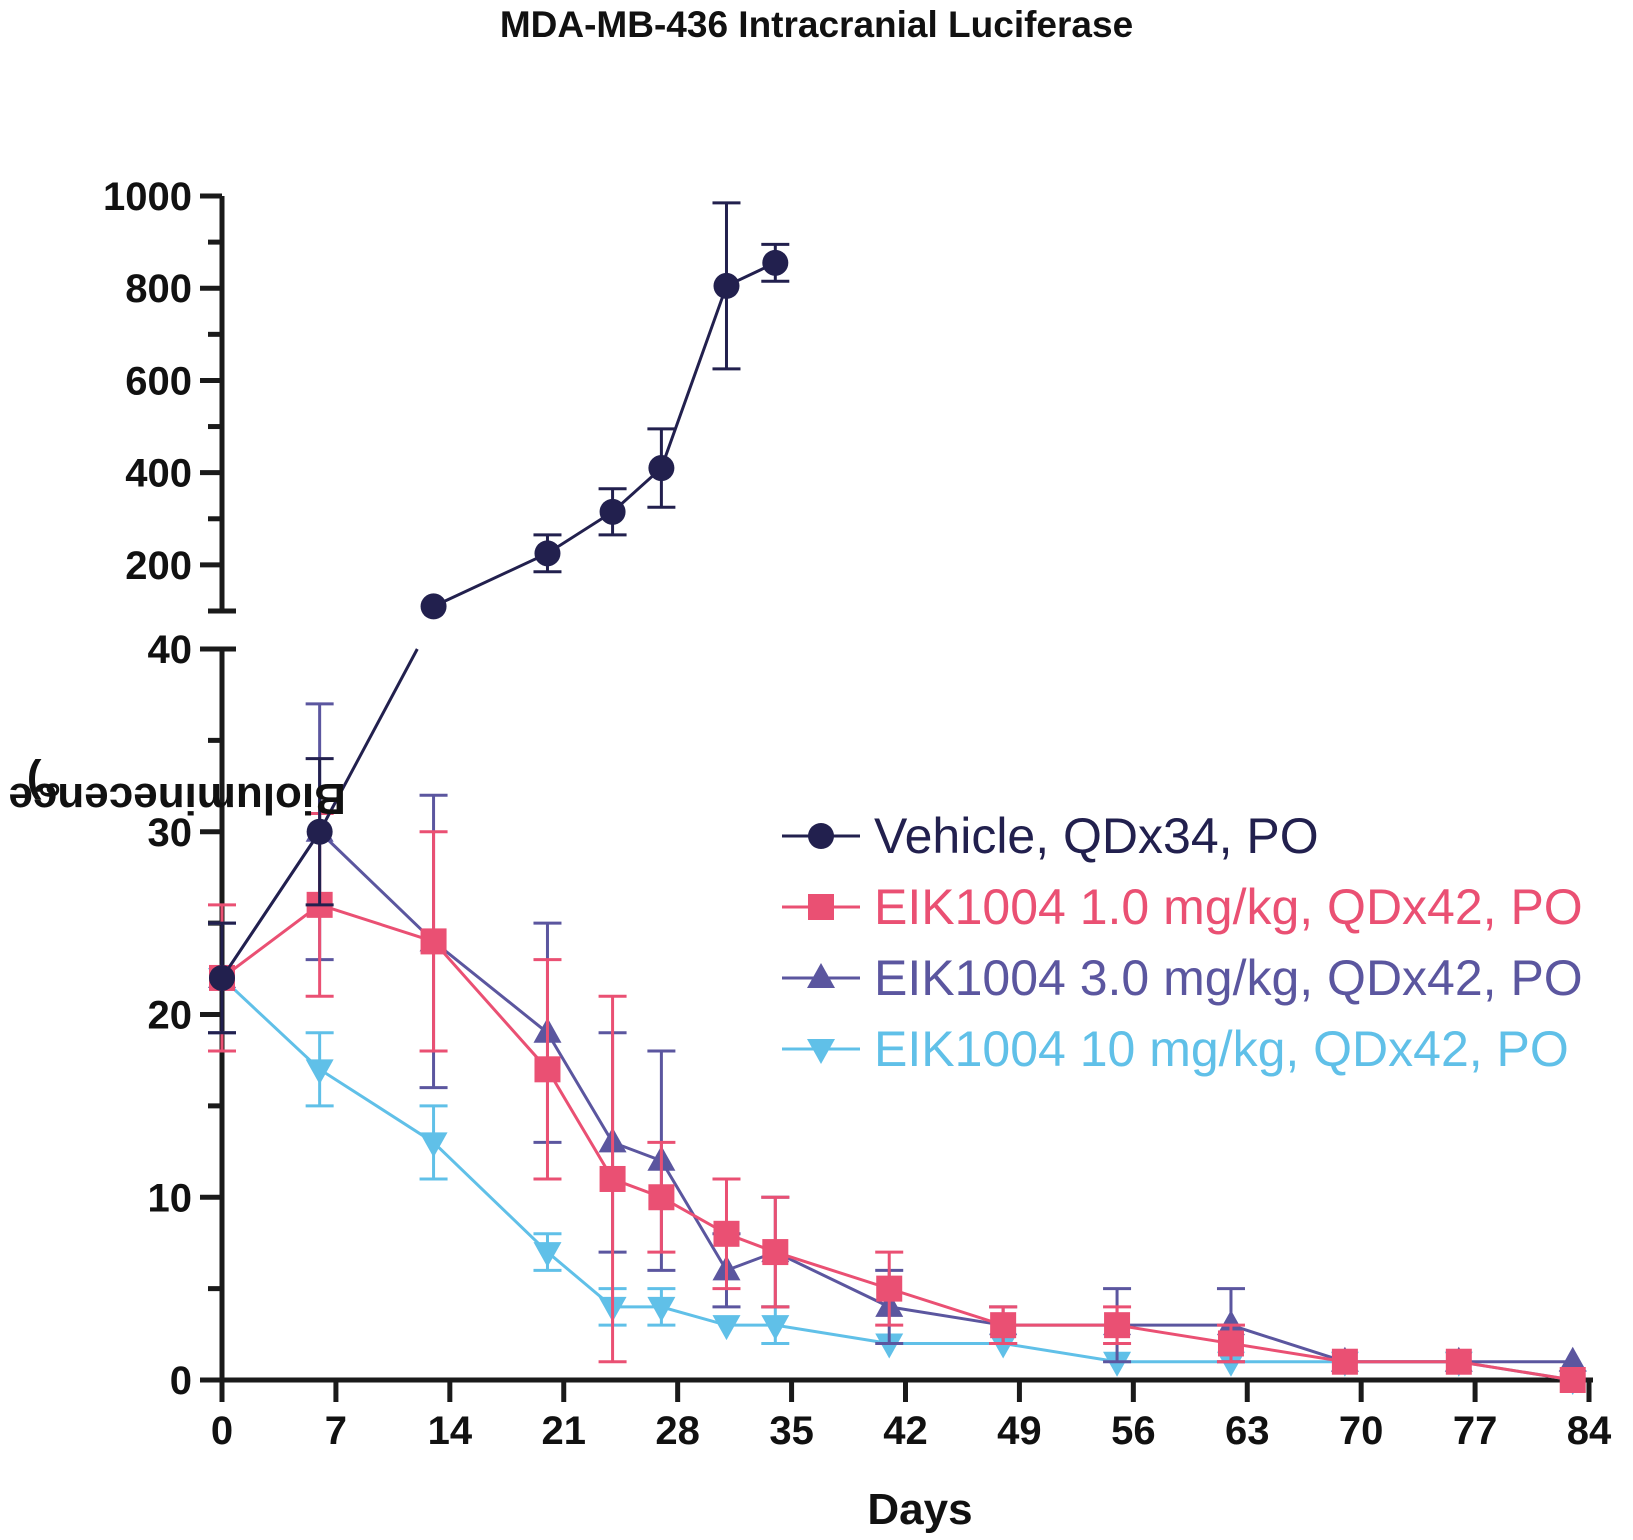 The height and width of the screenshot is (1540, 1633). I want to click on y-tick-label-upper: 200, so click(158, 566).